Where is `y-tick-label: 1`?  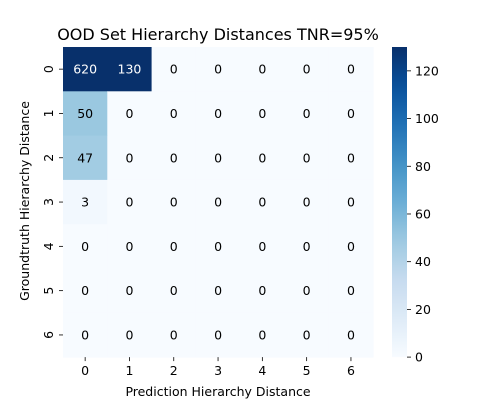 y-tick-label: 1 is located at coordinates (48, 113).